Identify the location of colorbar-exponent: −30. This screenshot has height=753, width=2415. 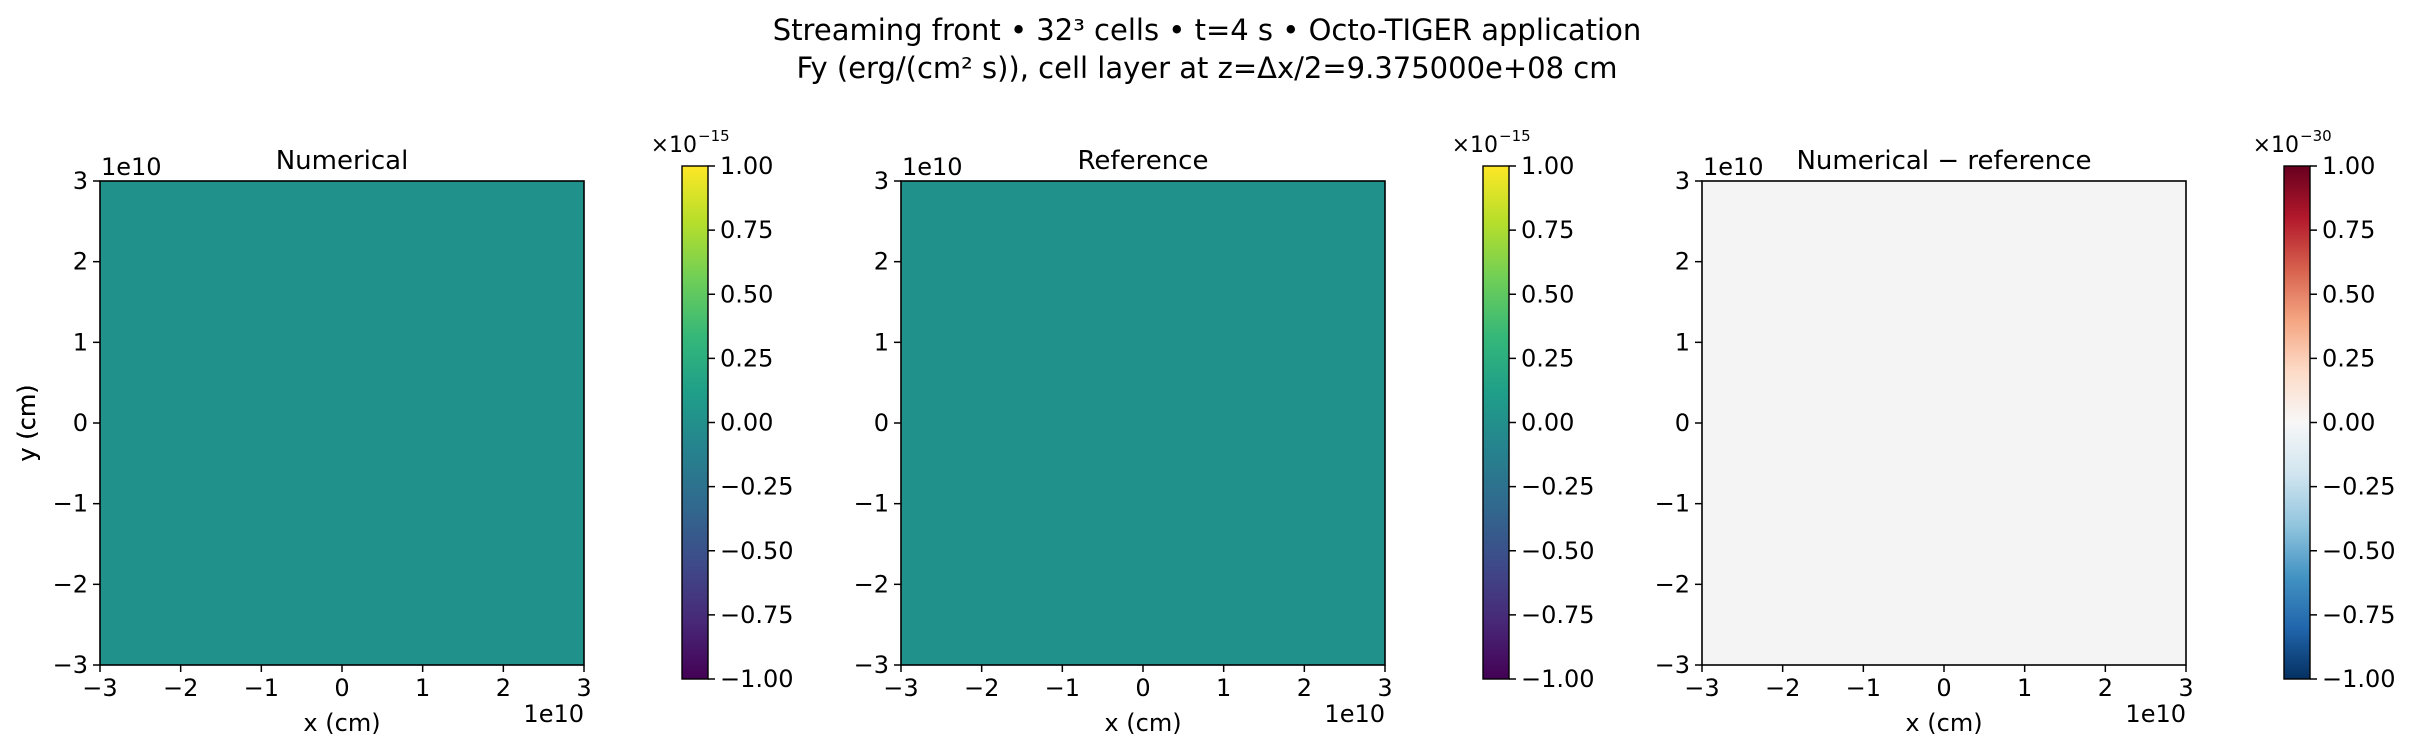
(2316, 136).